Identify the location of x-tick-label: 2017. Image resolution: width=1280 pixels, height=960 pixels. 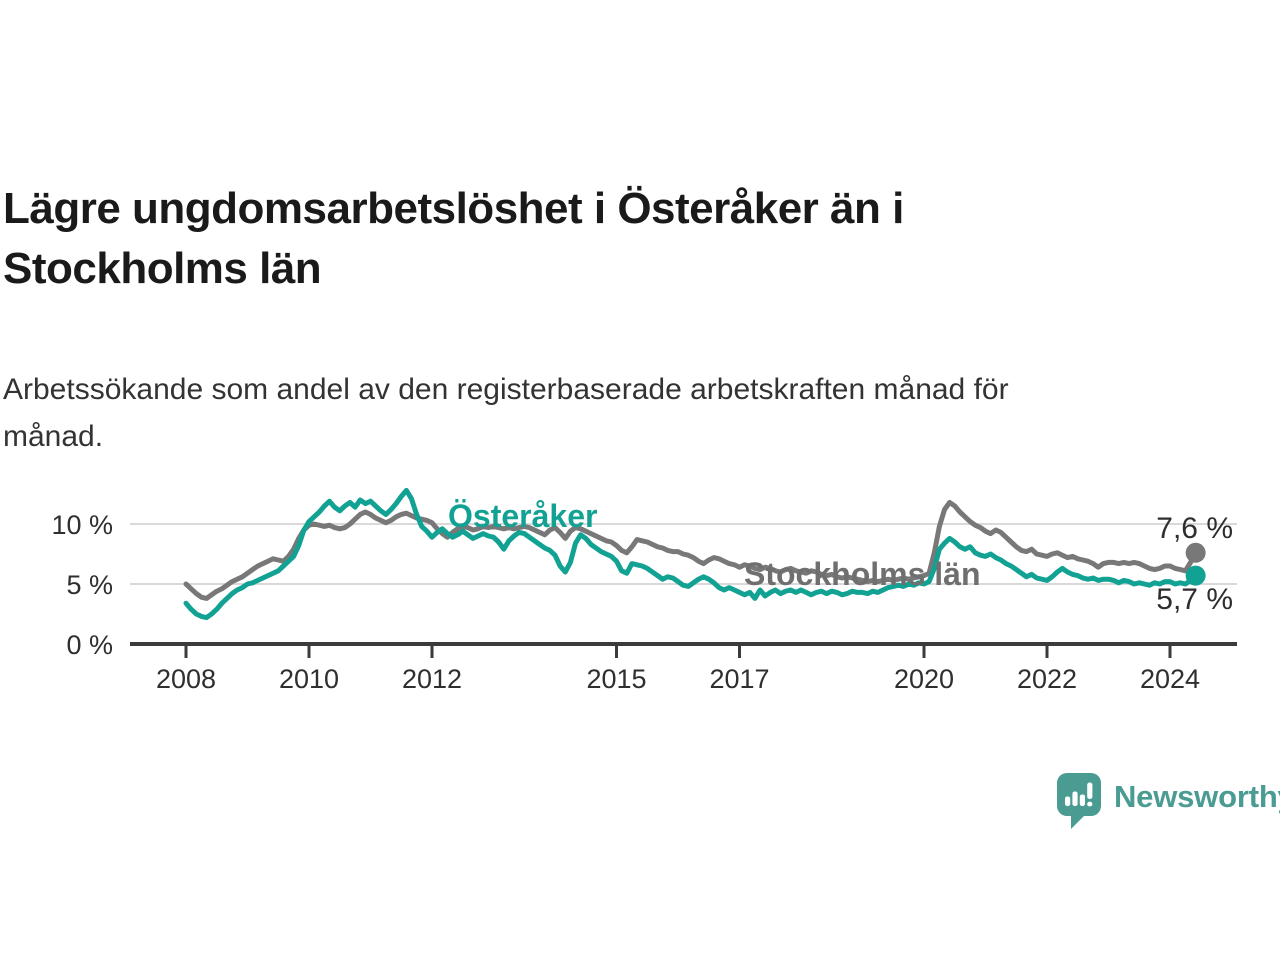
(739, 679).